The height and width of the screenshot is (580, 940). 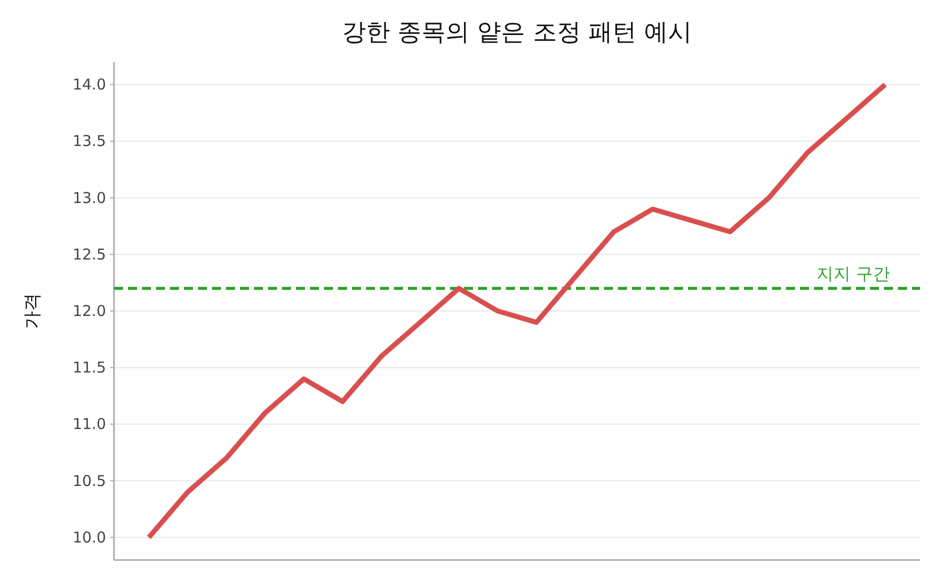 What do you see at coordinates (32, 311) in the screenshot?
I see `y-axis-title: 가격` at bounding box center [32, 311].